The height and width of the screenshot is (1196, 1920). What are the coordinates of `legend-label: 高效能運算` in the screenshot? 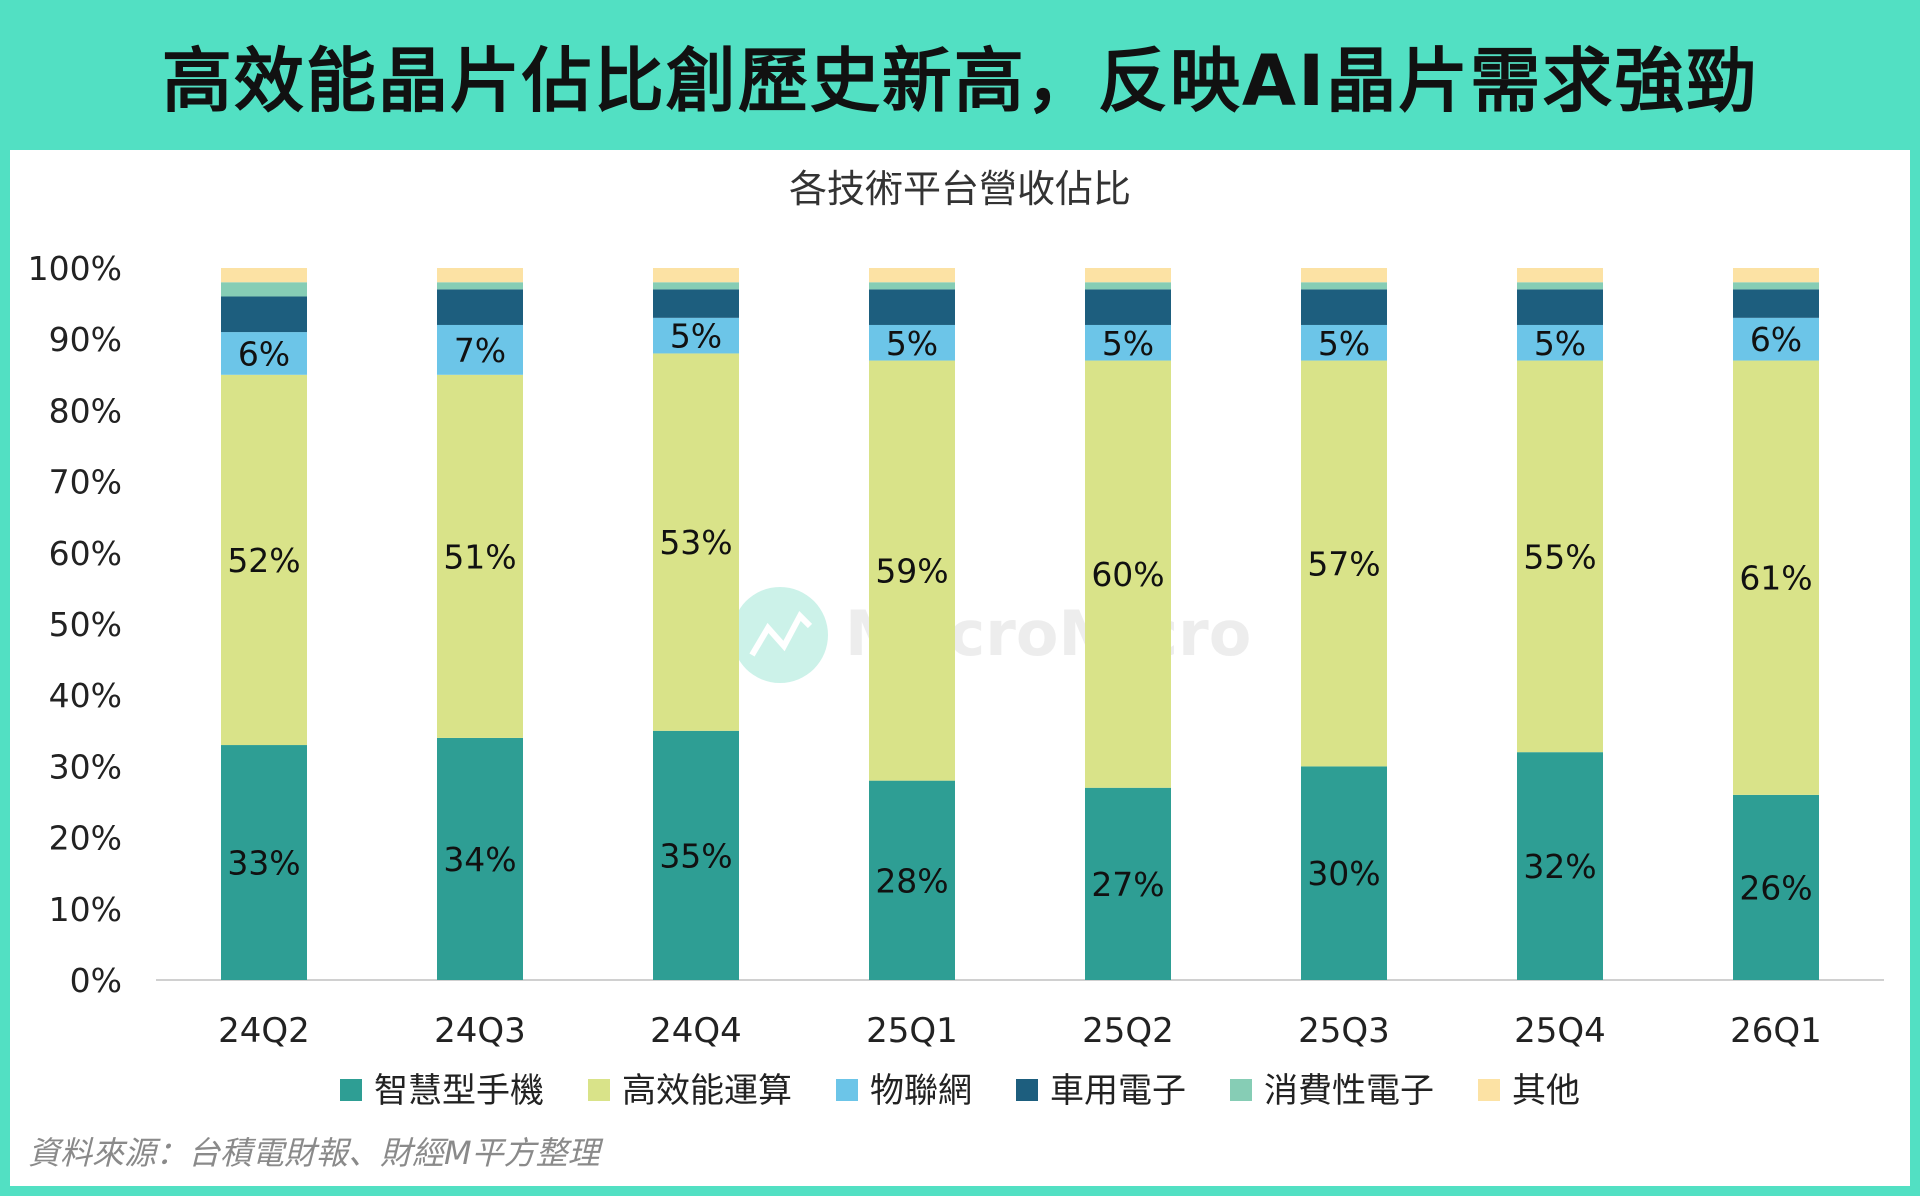 It's located at (707, 1091).